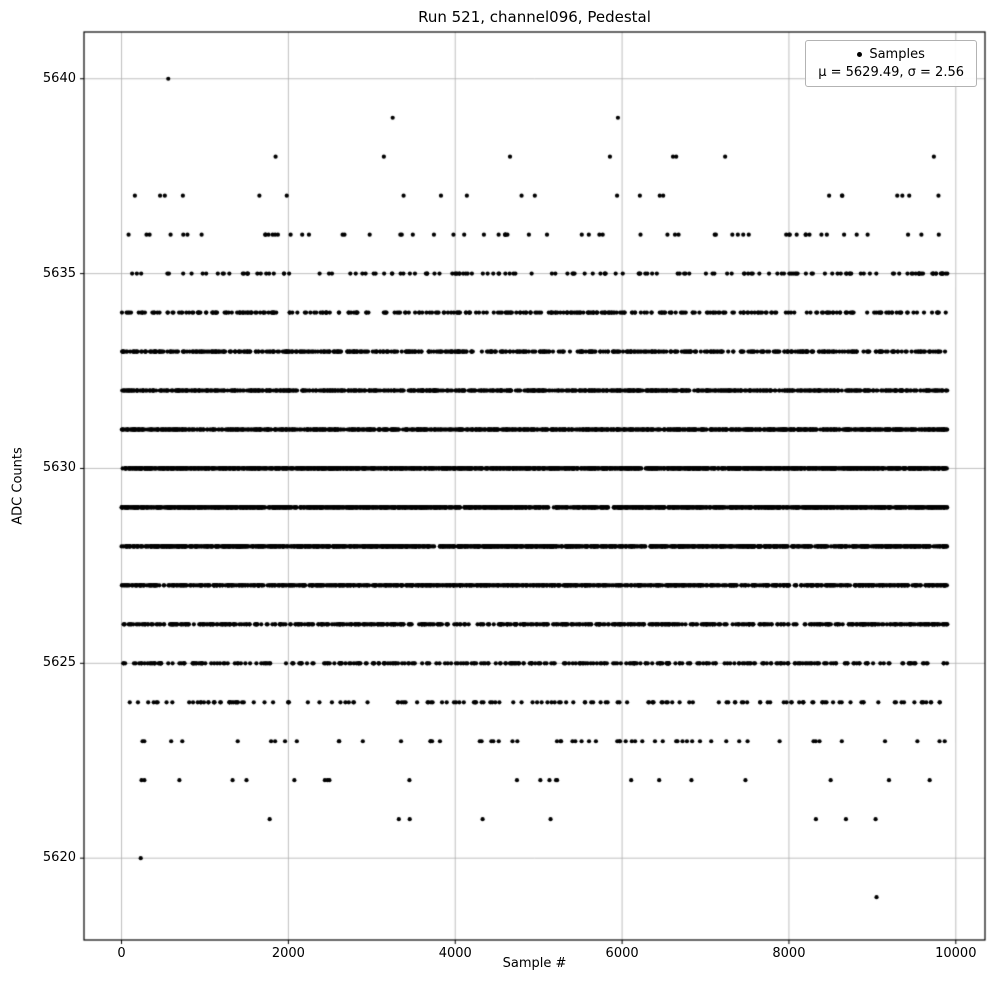 The height and width of the screenshot is (1000, 1000). I want to click on x-tick-label: 6000, so click(622, 953).